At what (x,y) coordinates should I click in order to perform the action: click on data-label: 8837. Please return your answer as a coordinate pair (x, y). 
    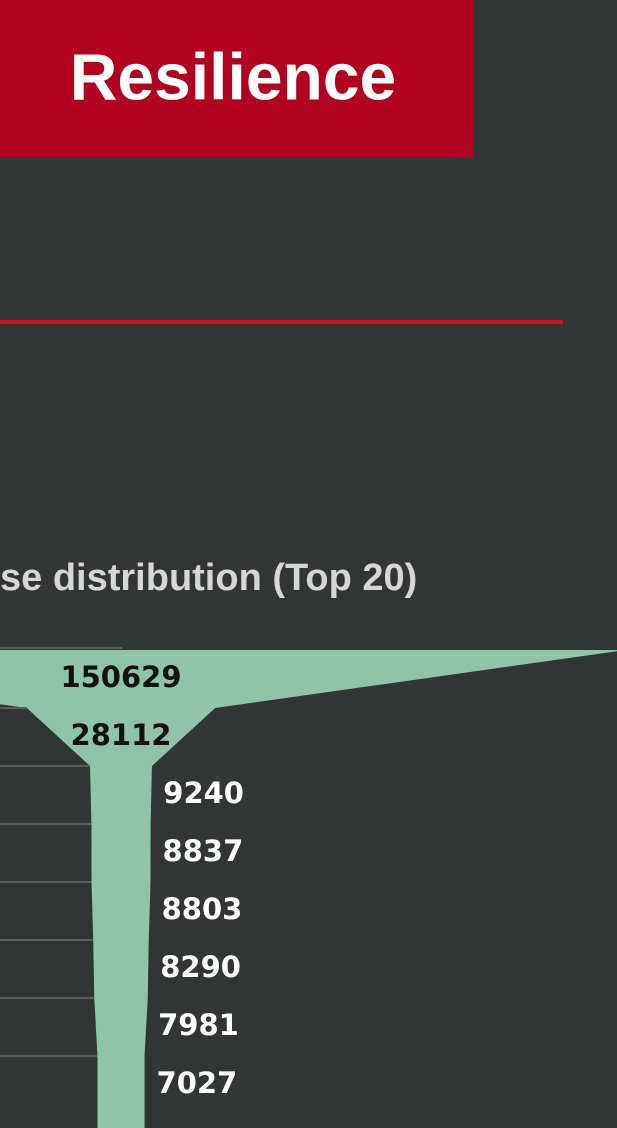
    Looking at the image, I should click on (203, 851).